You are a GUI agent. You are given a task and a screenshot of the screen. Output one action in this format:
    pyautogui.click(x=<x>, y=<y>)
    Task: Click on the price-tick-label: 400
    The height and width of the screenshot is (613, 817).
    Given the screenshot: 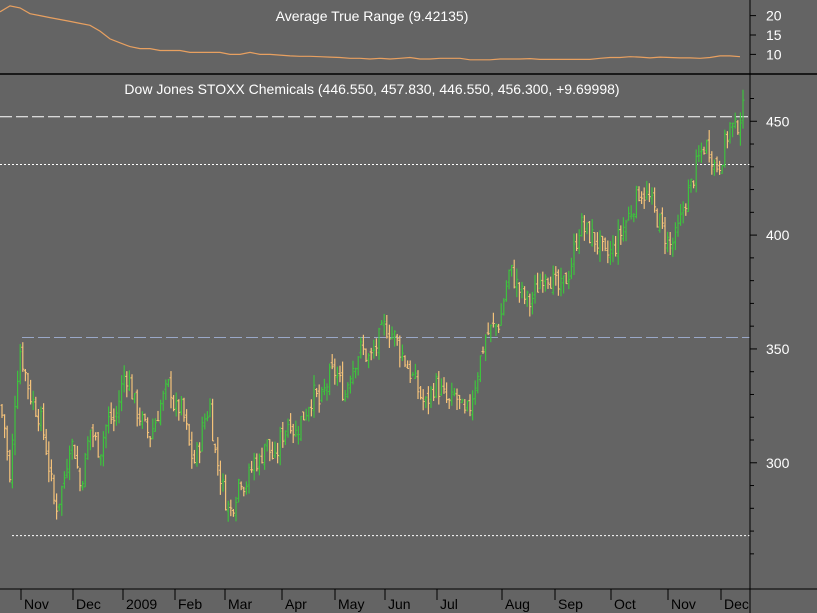 What is the action you would take?
    pyautogui.click(x=778, y=235)
    